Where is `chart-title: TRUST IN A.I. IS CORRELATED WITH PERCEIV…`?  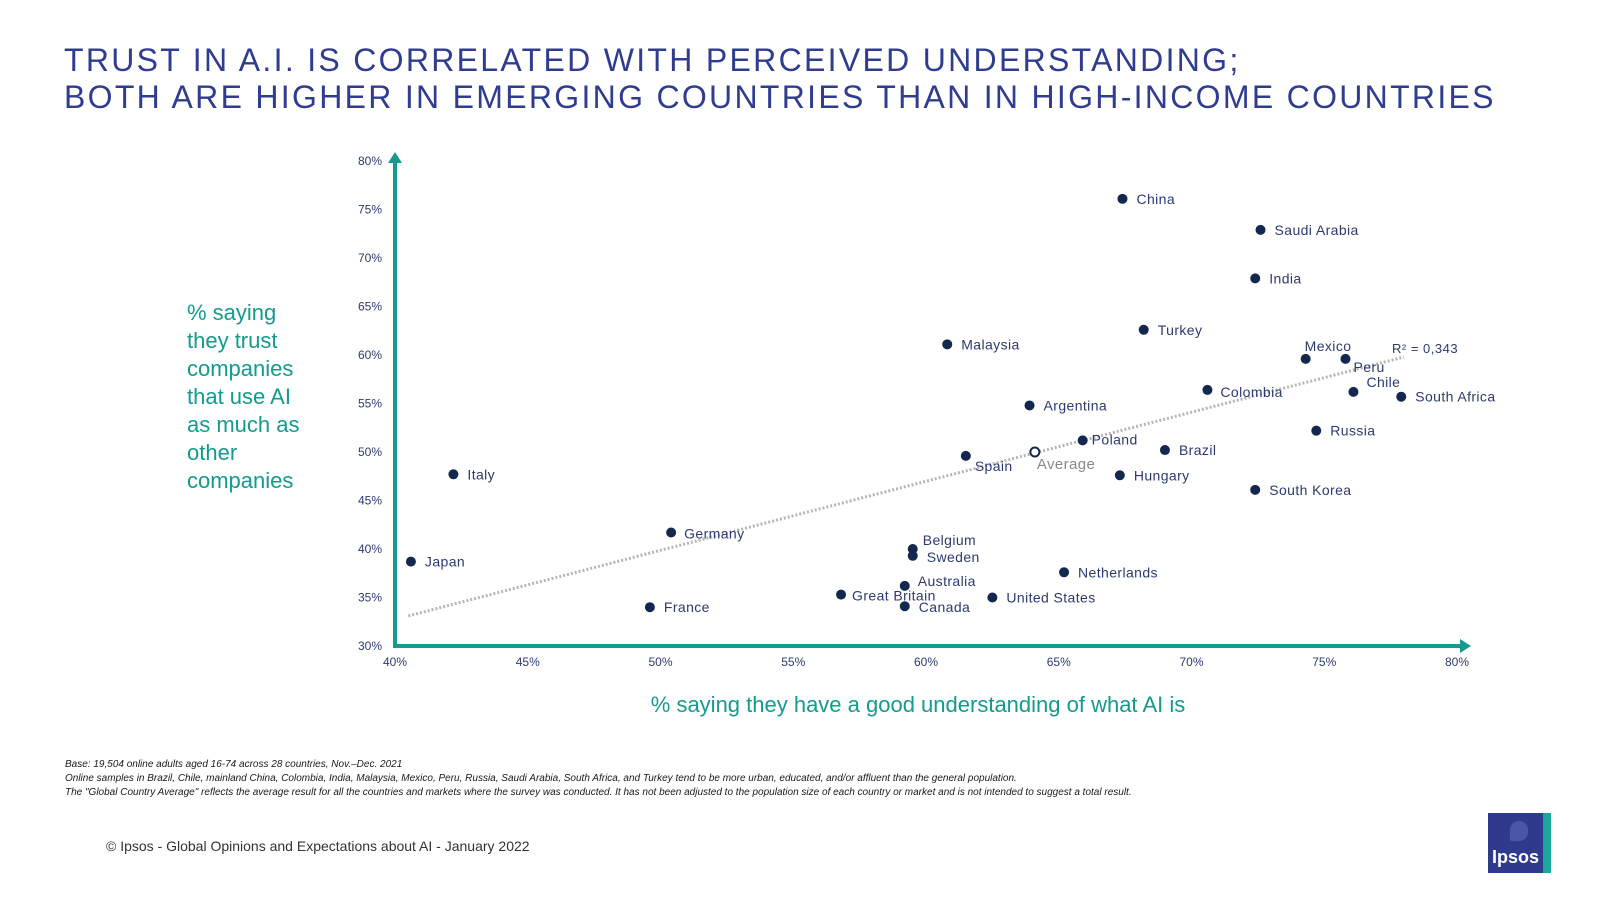
chart-title: TRUST IN A.I. IS CORRELATED WITH PERCEIV… is located at coordinates (814, 79).